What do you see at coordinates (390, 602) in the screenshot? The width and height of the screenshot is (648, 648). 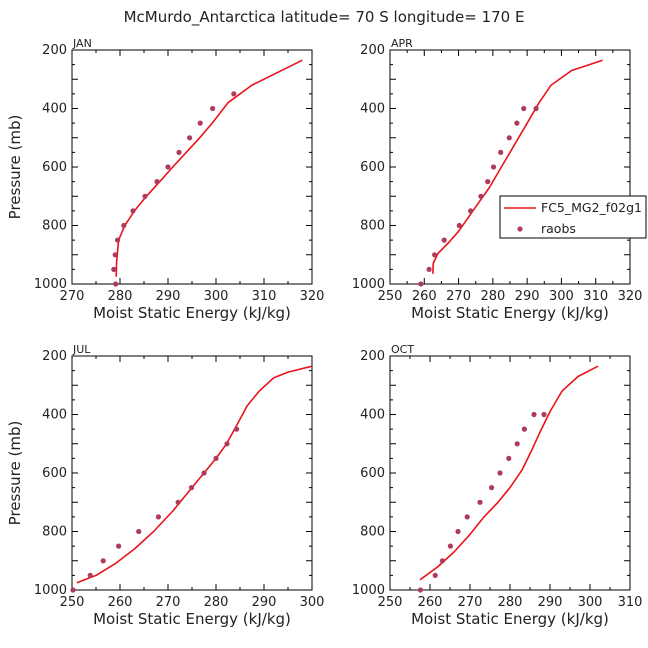 I see `x-tick-label: 250` at bounding box center [390, 602].